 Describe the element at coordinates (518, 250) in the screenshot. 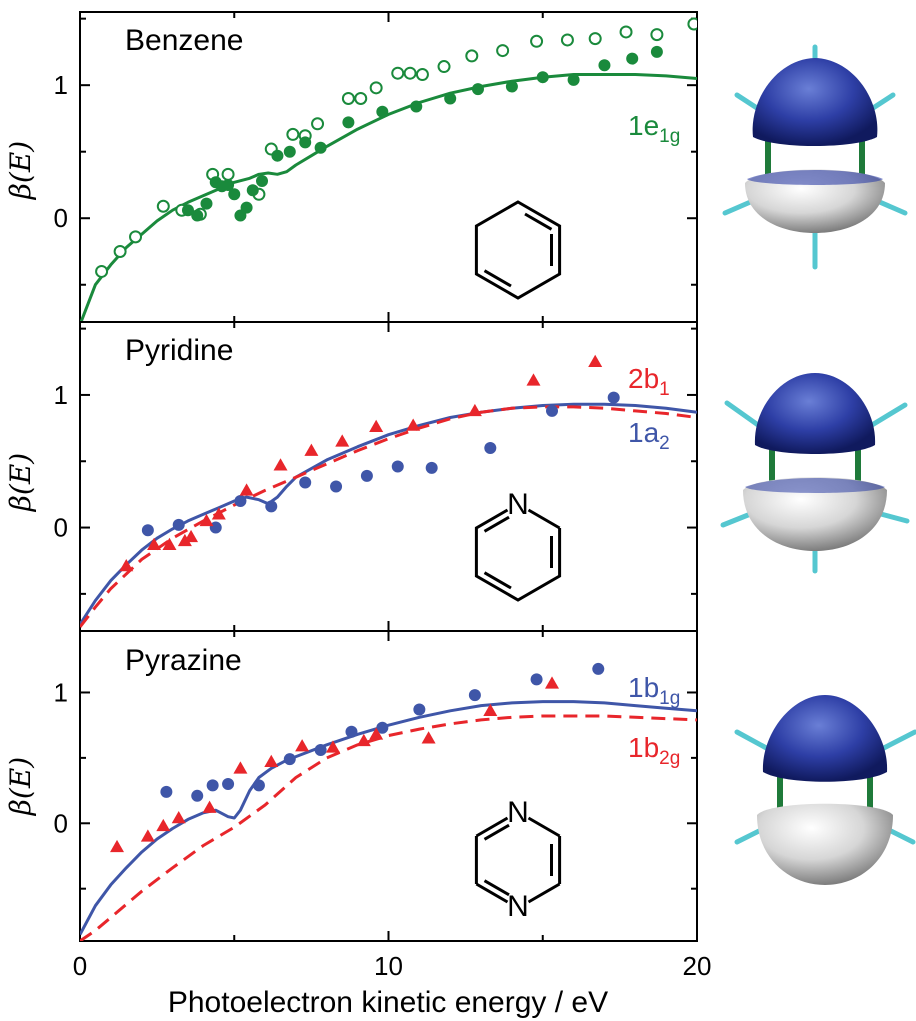

I see `benzene-structure` at that location.